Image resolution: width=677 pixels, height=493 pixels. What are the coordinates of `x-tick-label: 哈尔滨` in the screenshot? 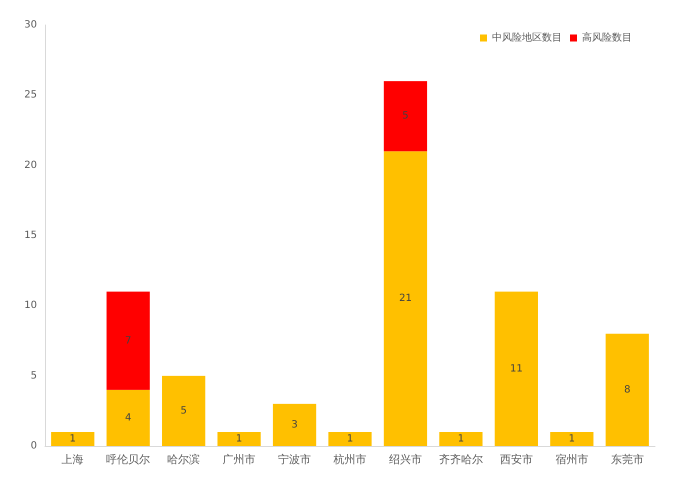 It's located at (183, 459).